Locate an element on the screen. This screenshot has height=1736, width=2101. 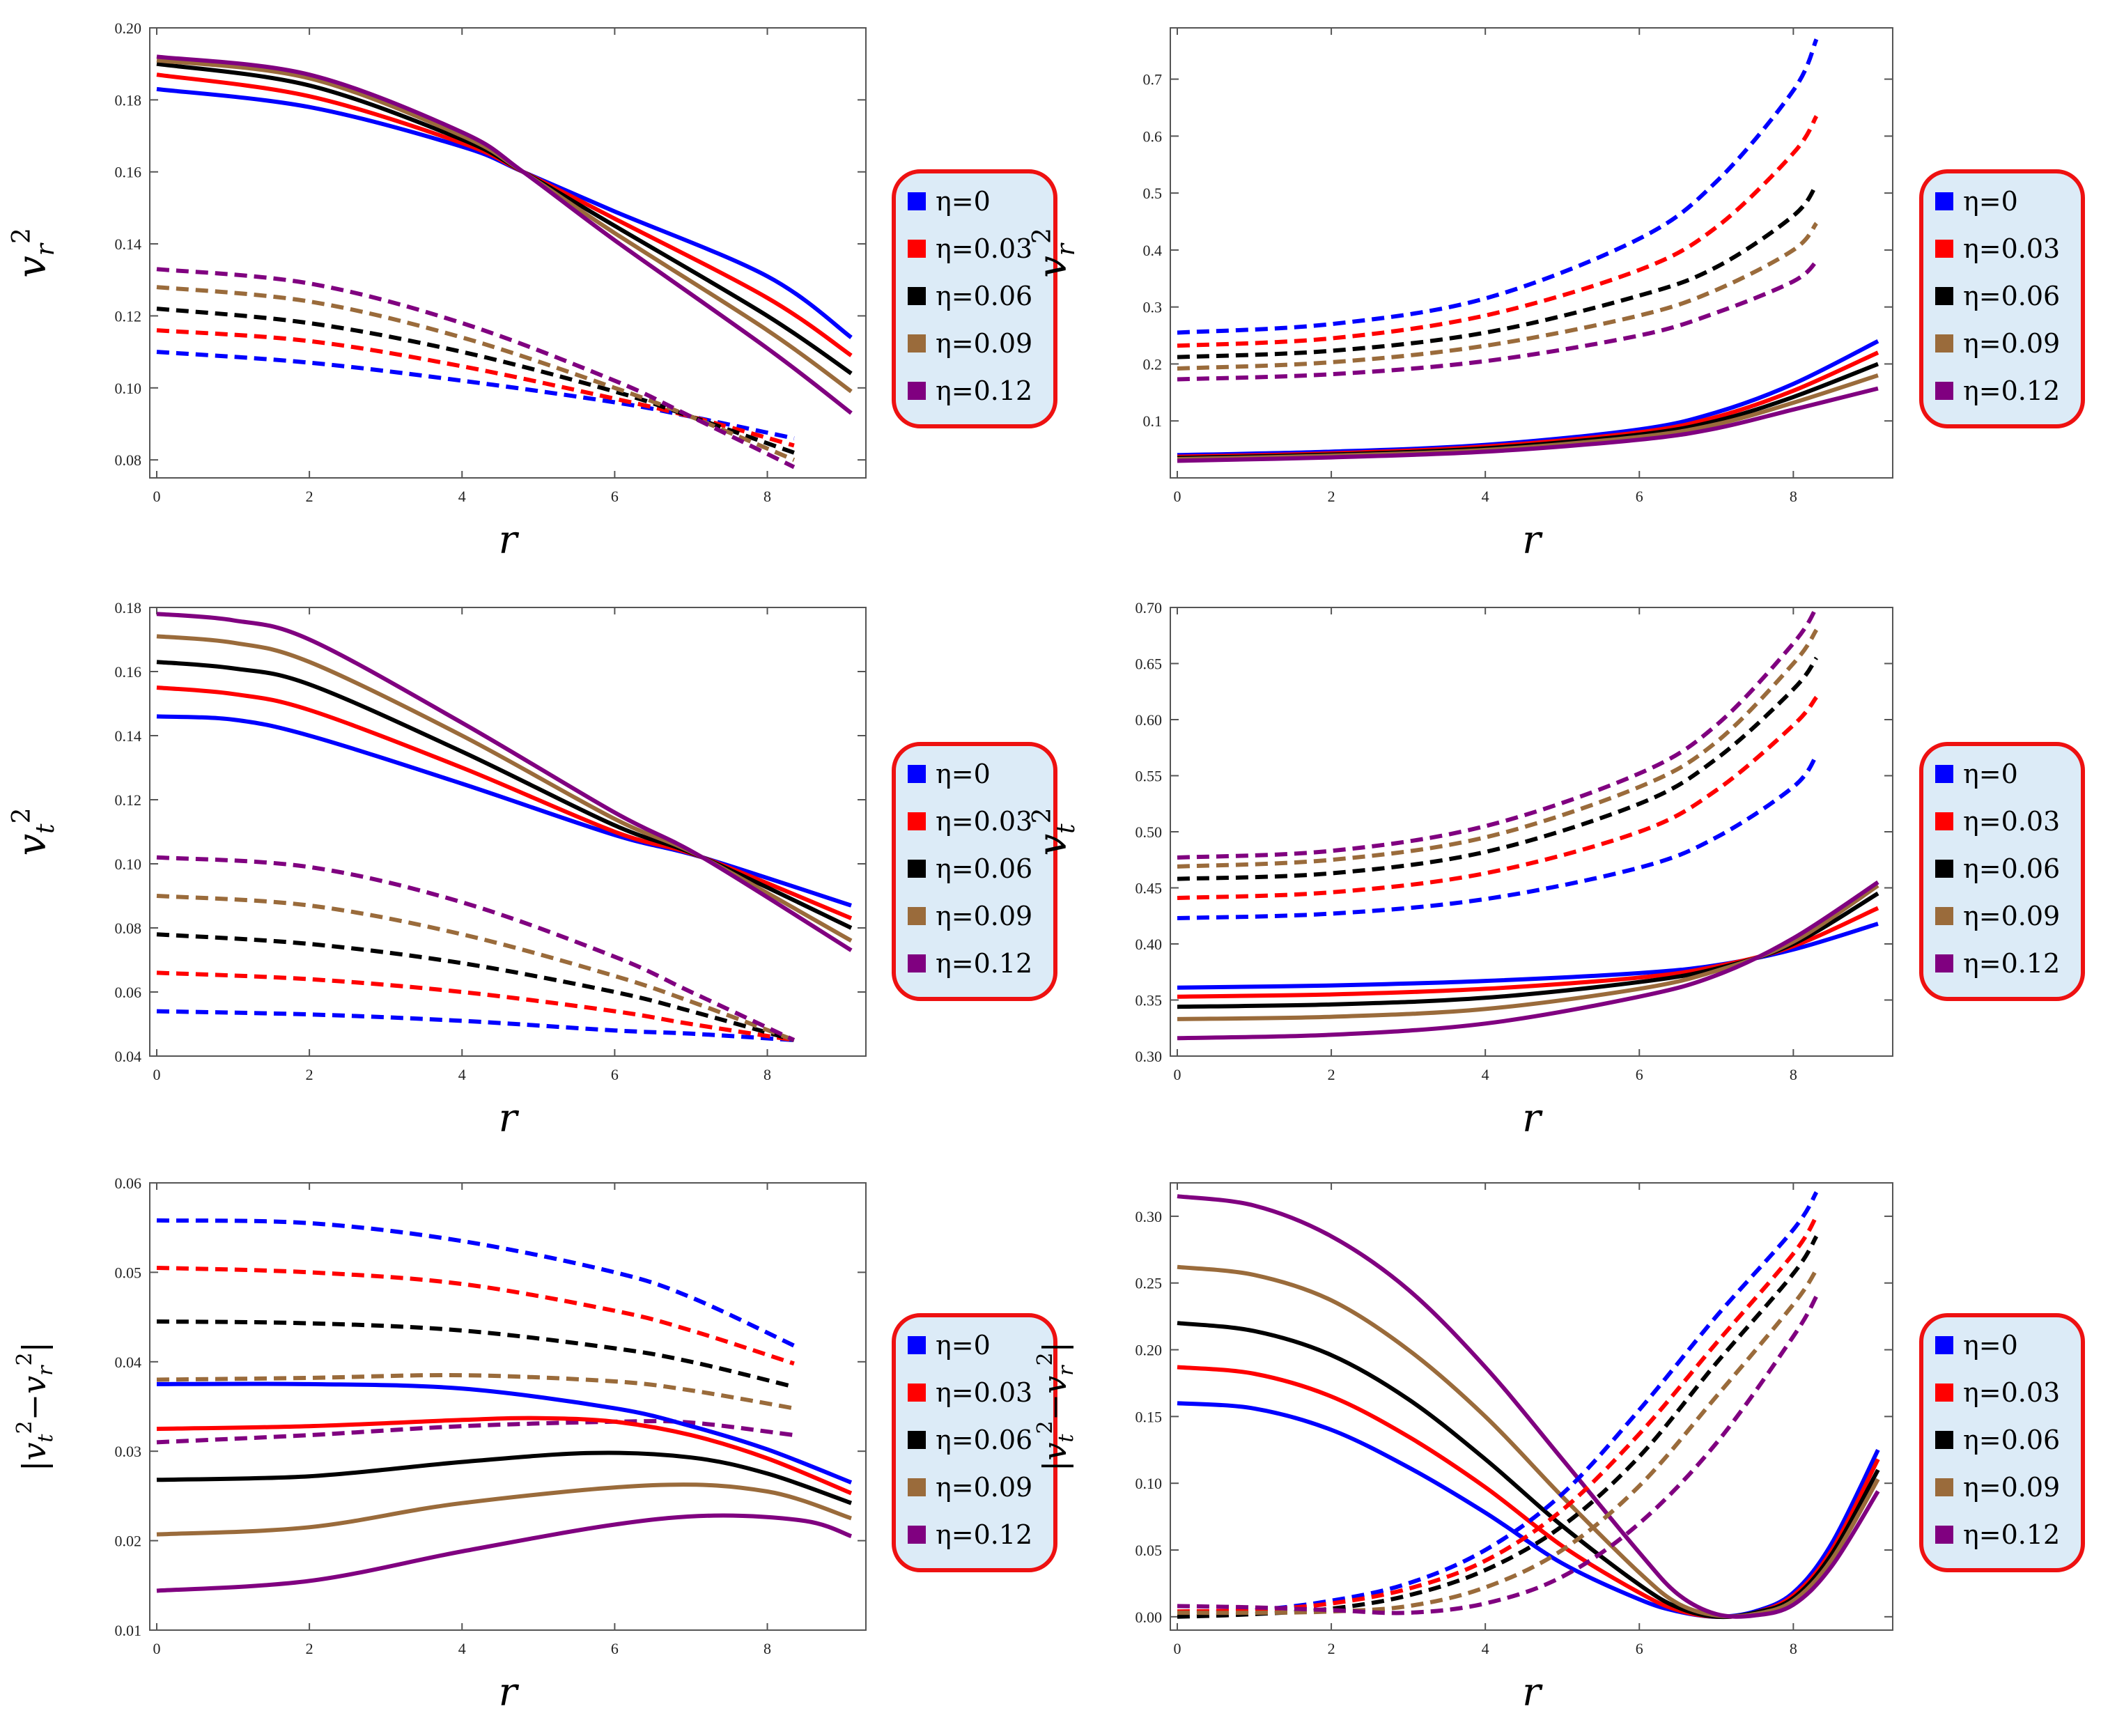
y-axis-label: vt2 is located at coordinates (34, 831).